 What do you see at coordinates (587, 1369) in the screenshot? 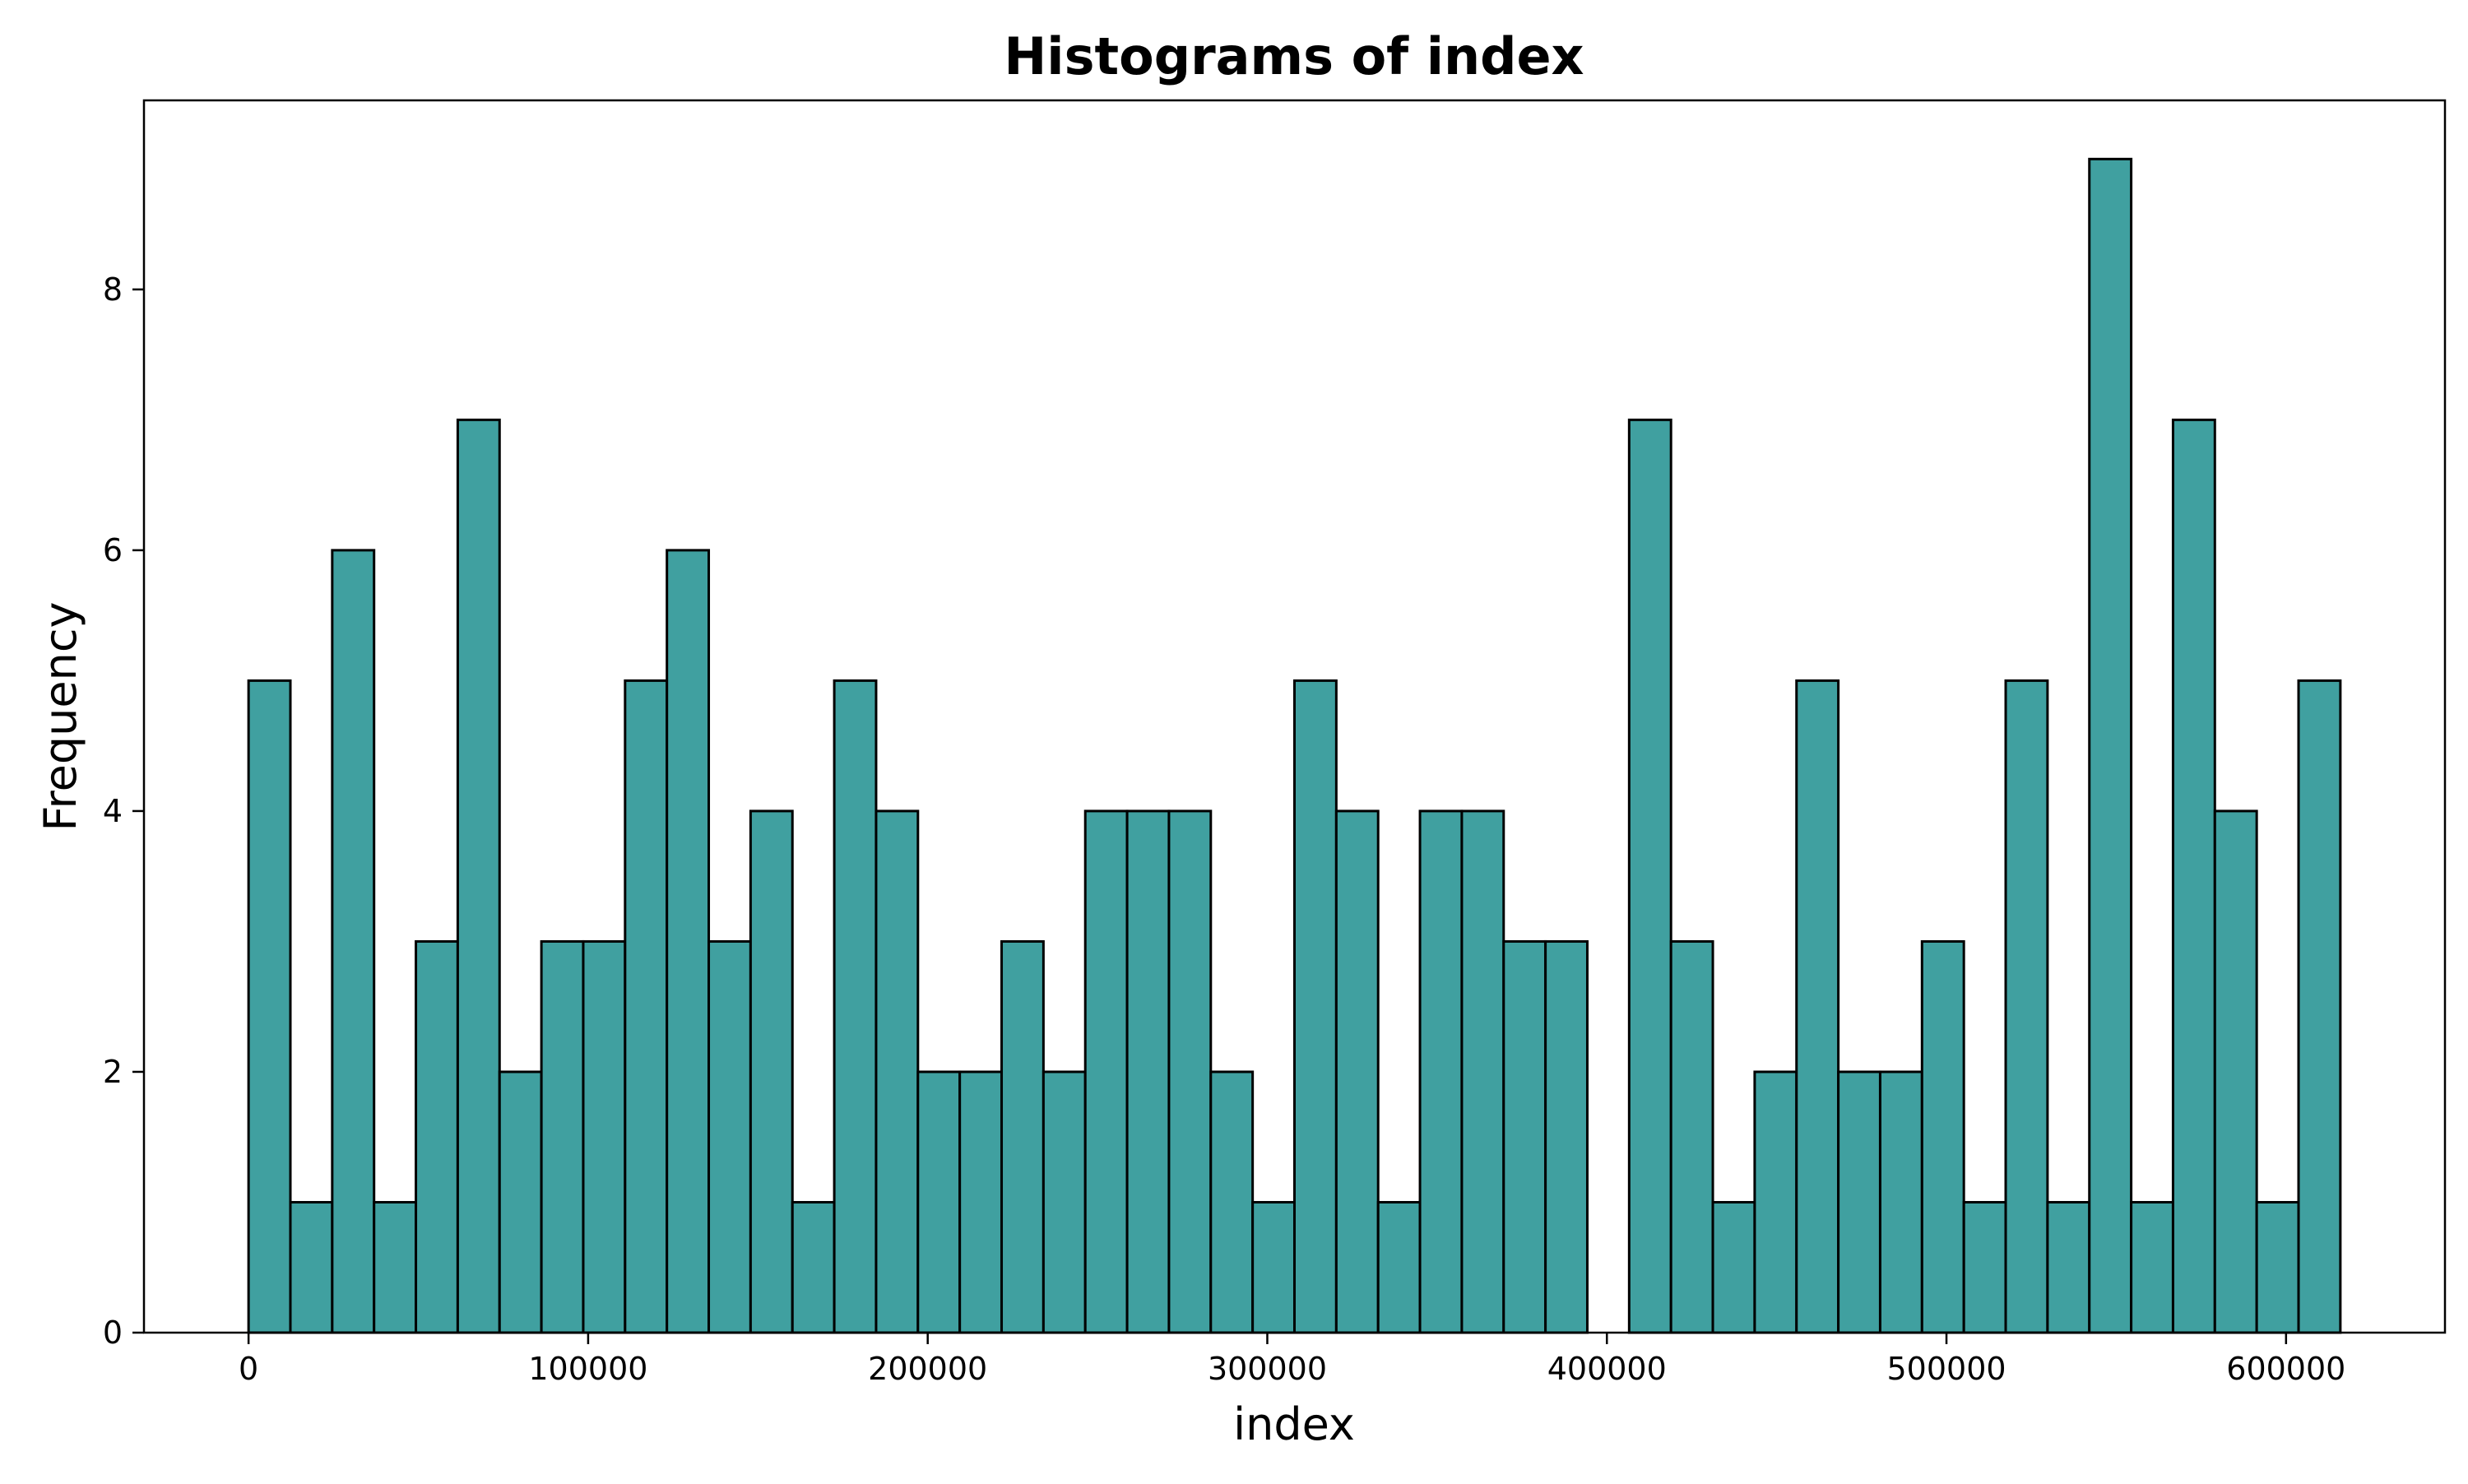
I see `x-tick-label: 100000` at bounding box center [587, 1369].